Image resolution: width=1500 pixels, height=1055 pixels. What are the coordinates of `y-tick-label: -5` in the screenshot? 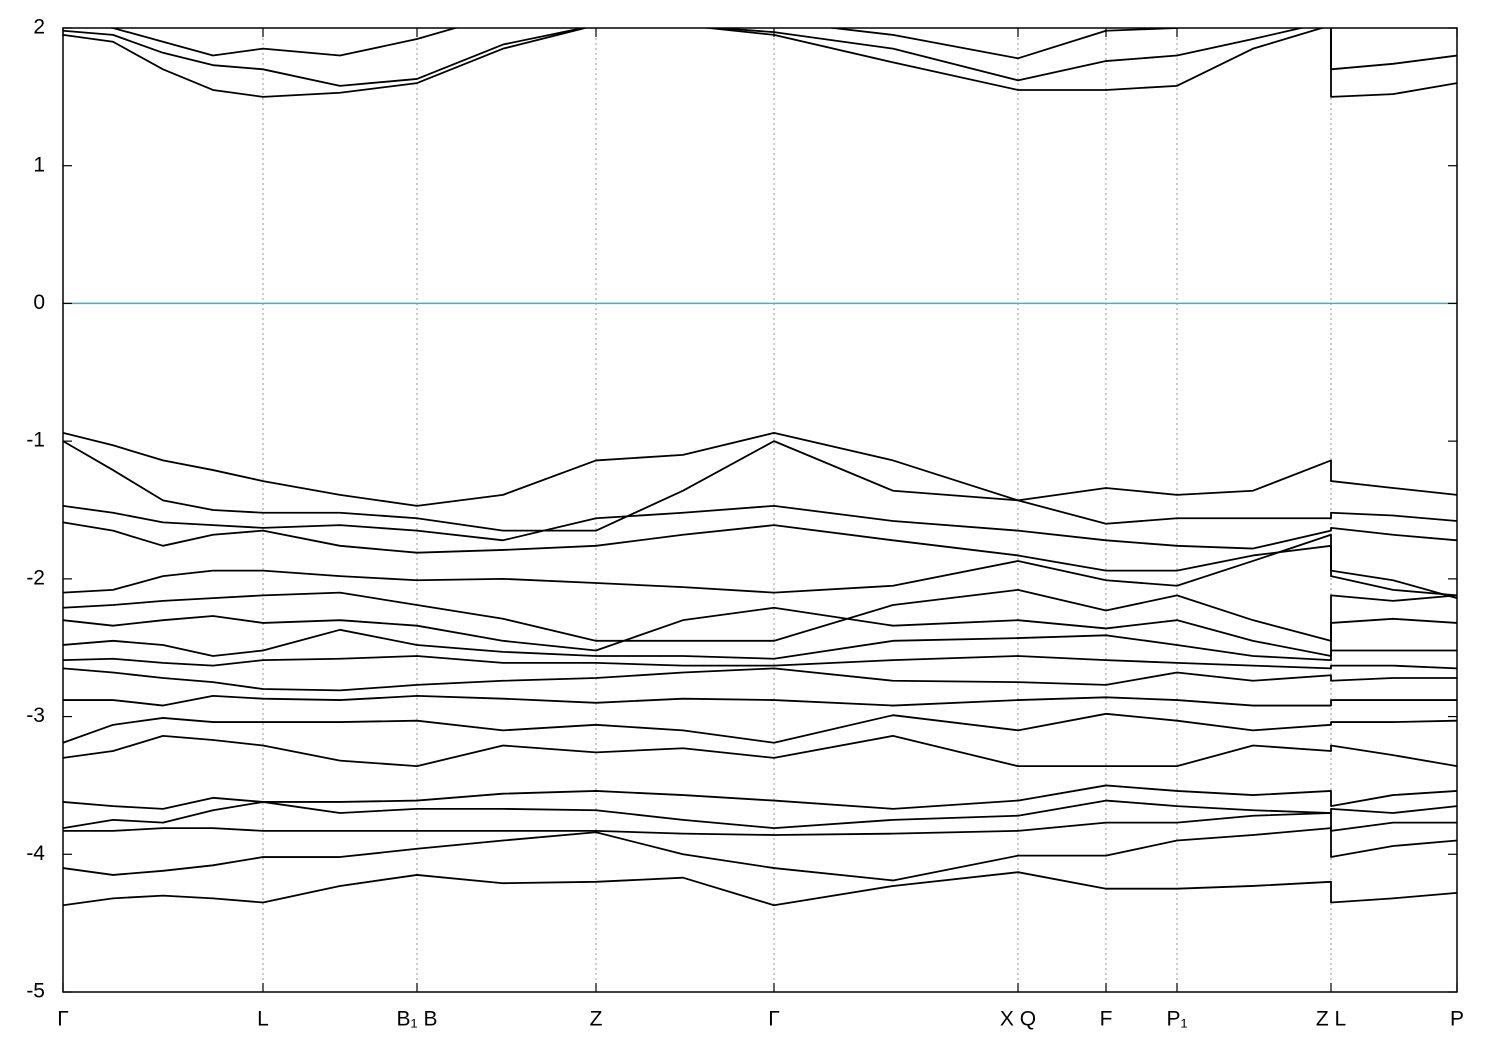 It's located at (35, 991).